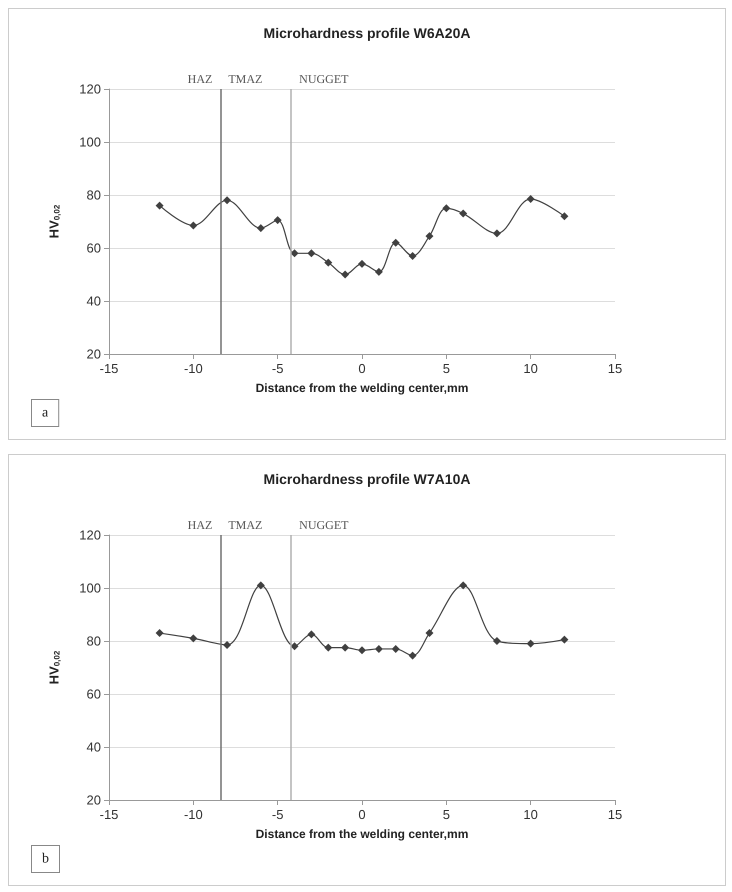 This screenshot has height=892, width=732. I want to click on text: a, so click(45, 413).